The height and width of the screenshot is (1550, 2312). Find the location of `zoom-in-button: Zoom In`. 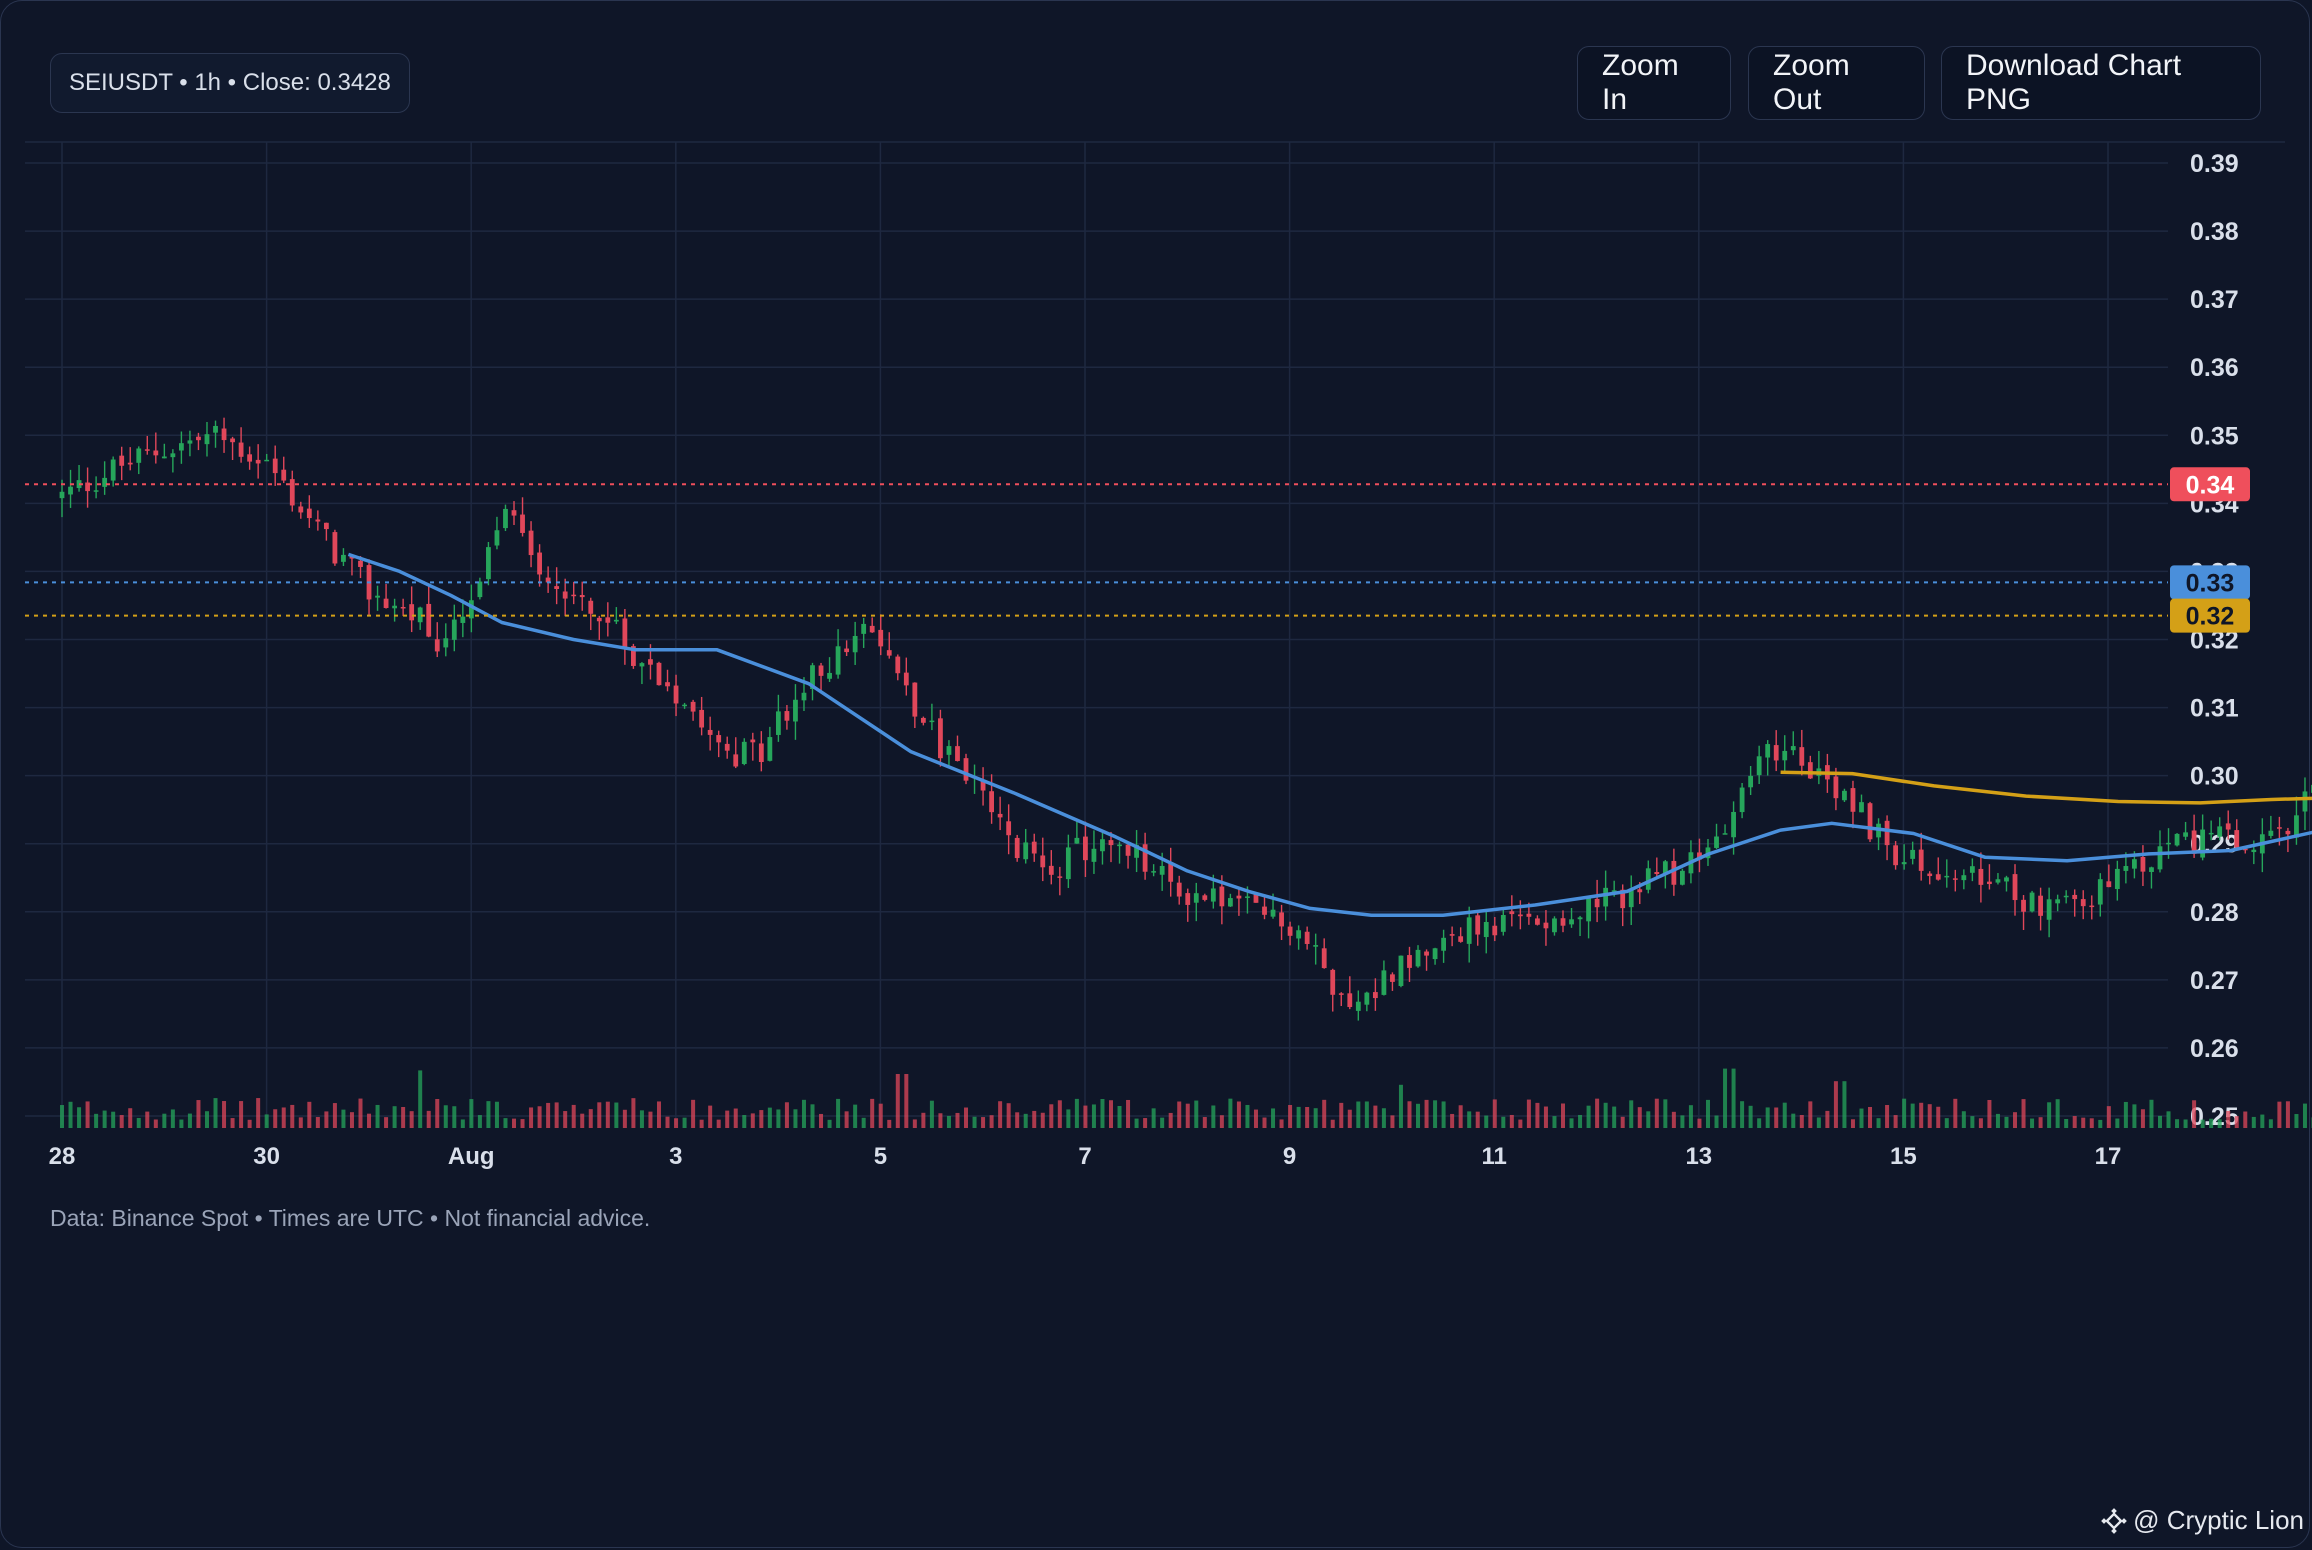

zoom-in-button: Zoom In is located at coordinates (1654, 83).